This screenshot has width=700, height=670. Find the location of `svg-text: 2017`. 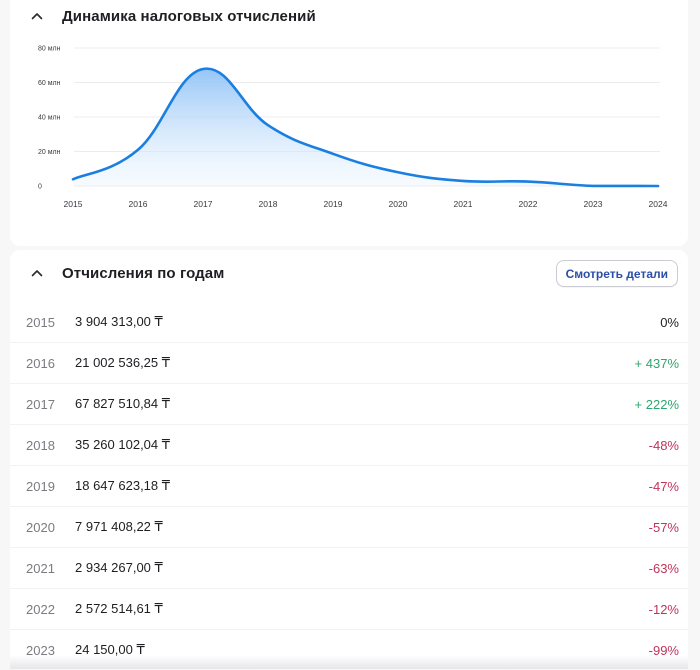

svg-text: 2017 is located at coordinates (203, 204).